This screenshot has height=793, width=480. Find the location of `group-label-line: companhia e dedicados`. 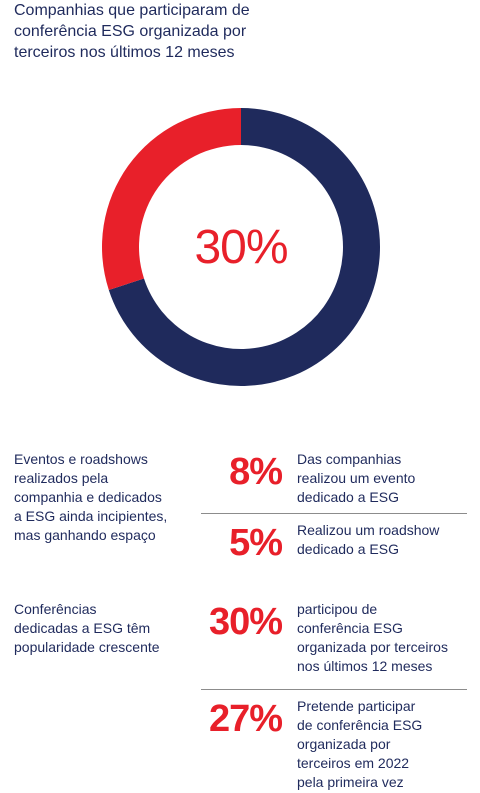

group-label-line: companhia e dedicados is located at coordinates (88, 497).